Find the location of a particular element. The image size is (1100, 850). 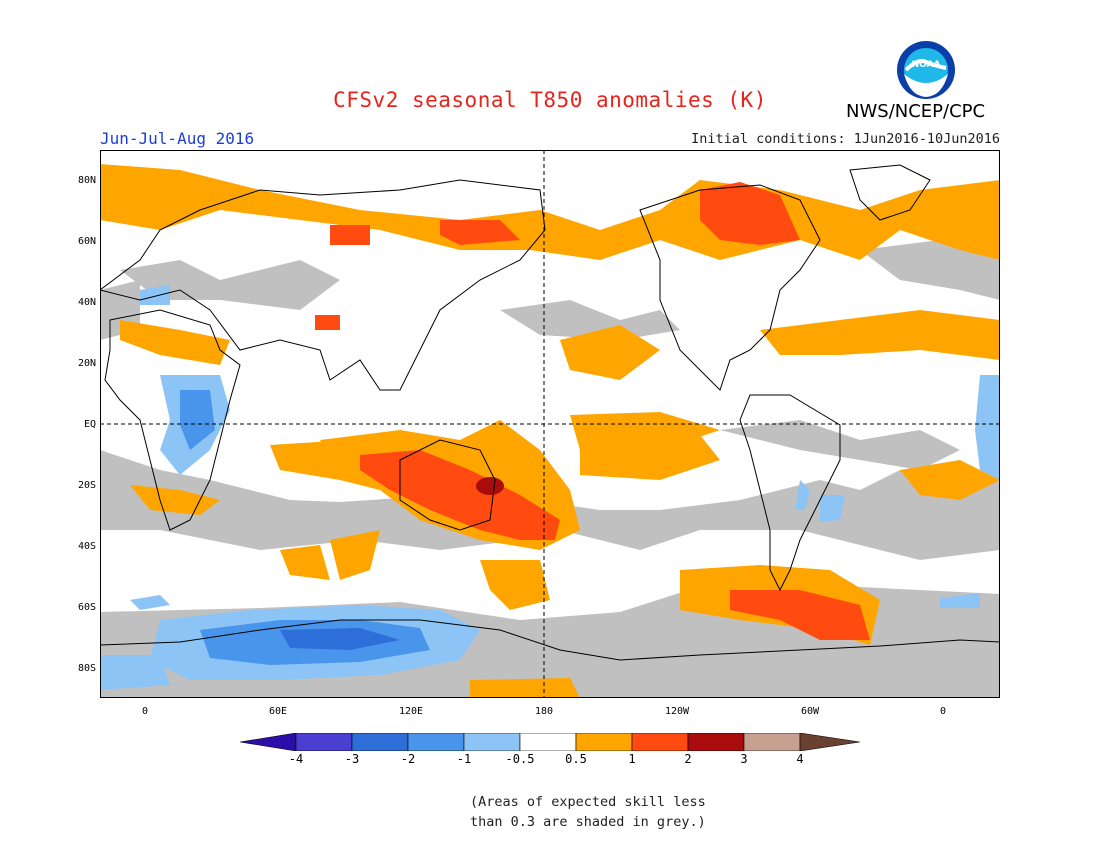

color-bar-tick-label: -0.5 is located at coordinates (520, 759).